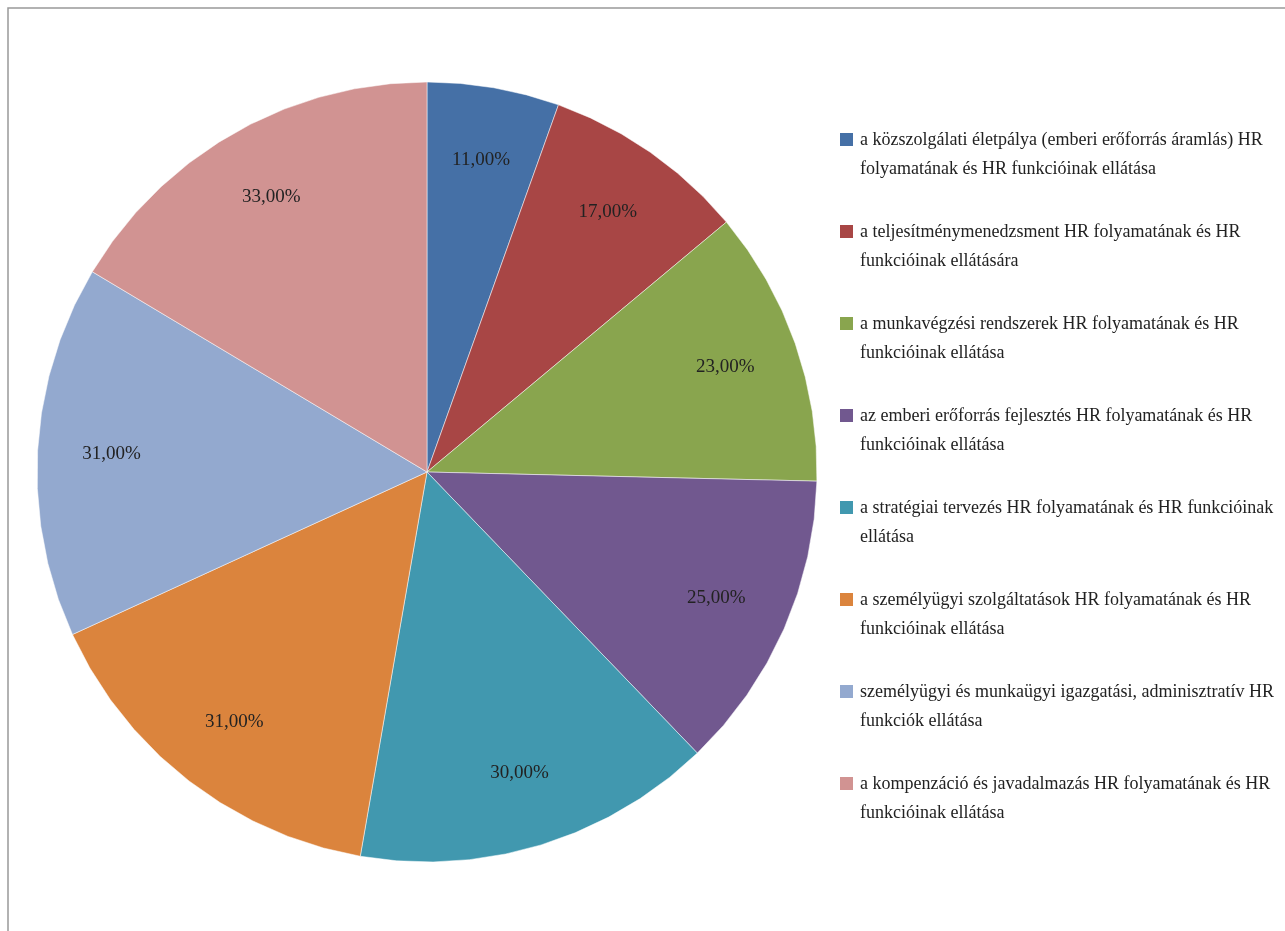  I want to click on legend-label: a munkavégzési rendszerek HR folyamatának és HR funkcióinak ellátása, so click(1049, 337).